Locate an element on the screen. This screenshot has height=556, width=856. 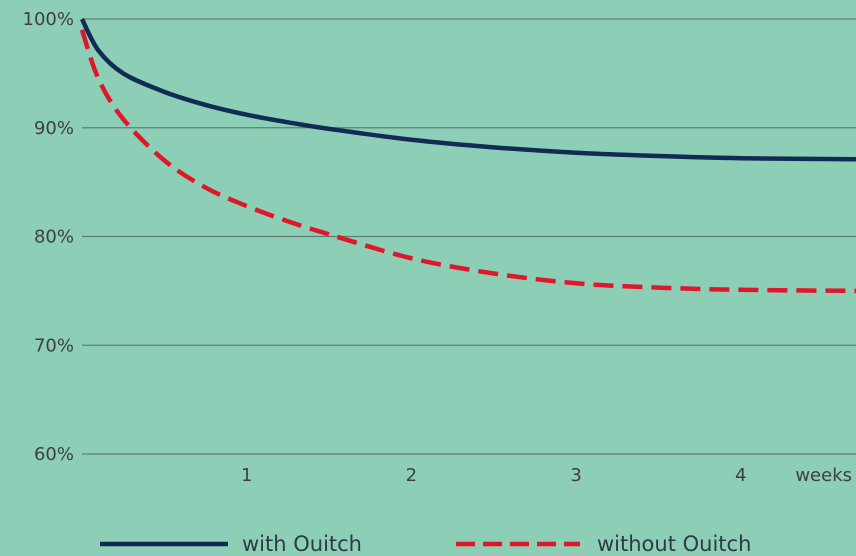
y-tick-label: 80% is located at coordinates (54, 237).